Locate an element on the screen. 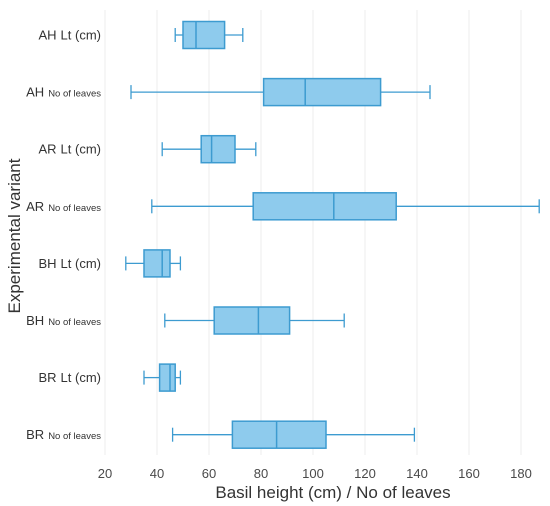  x-tick-label: 60 is located at coordinates (209, 473).